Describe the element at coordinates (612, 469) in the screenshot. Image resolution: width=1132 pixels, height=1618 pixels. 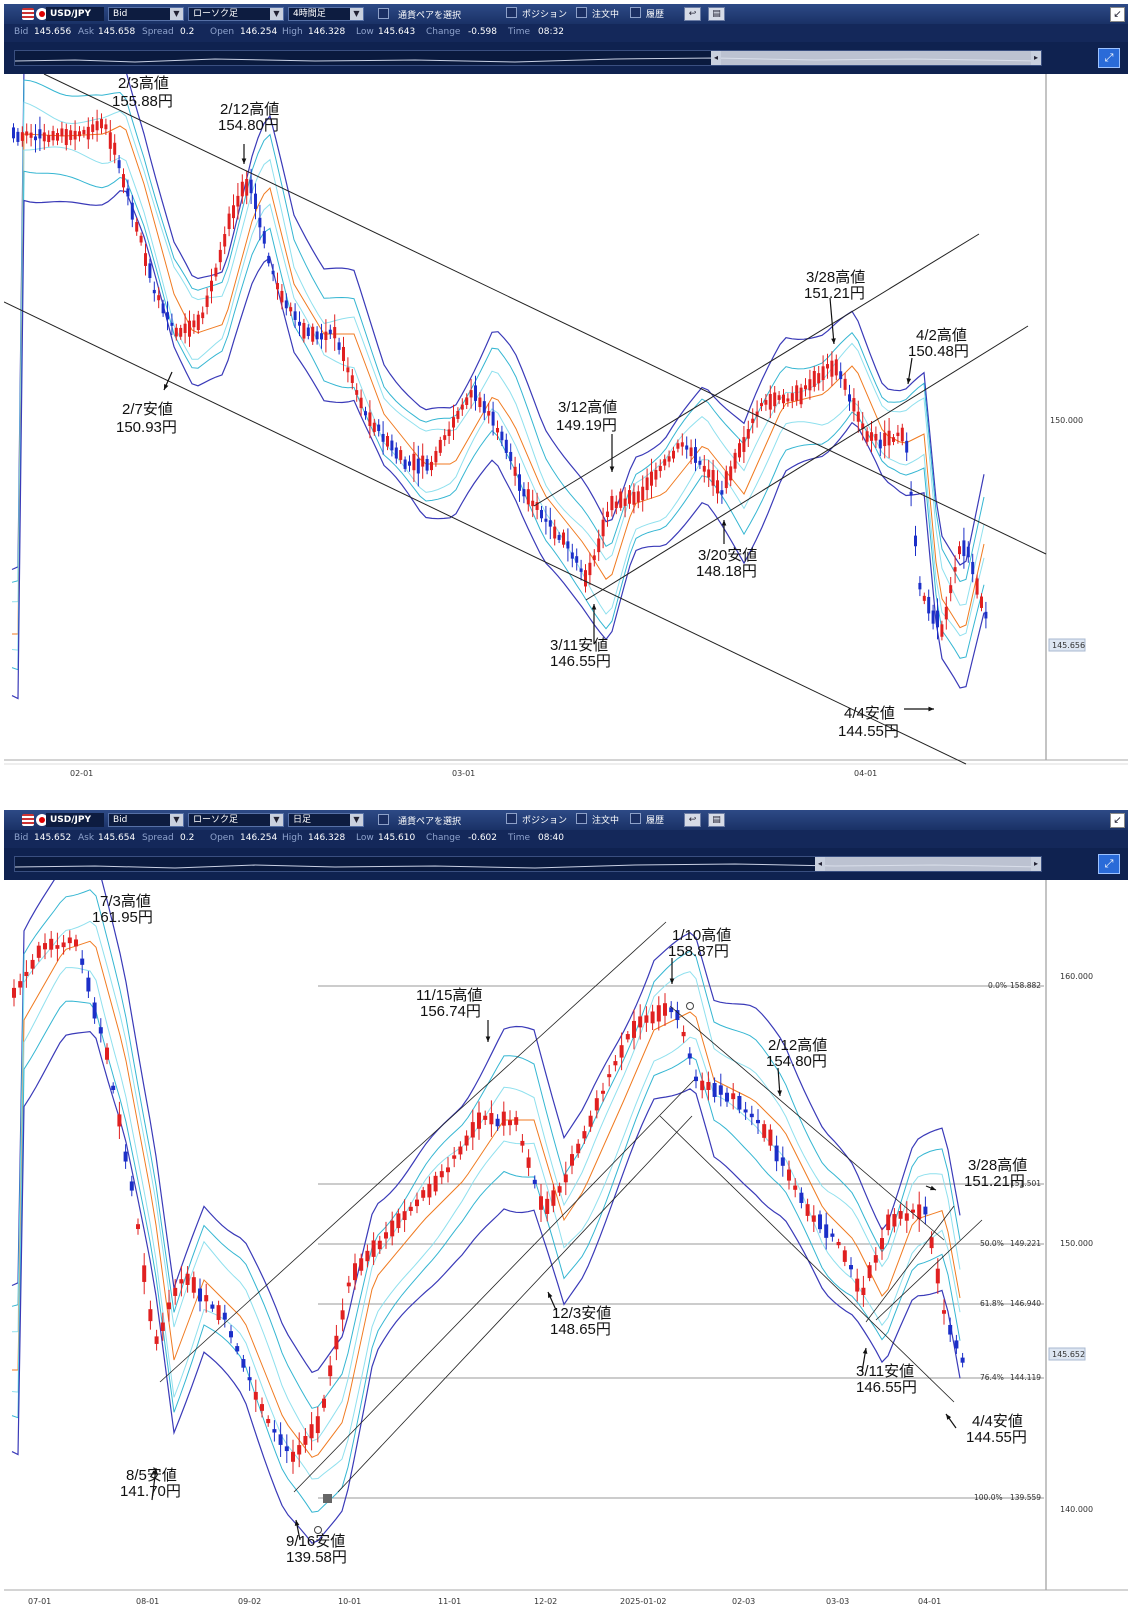
I see `arrowhead-icon` at that location.